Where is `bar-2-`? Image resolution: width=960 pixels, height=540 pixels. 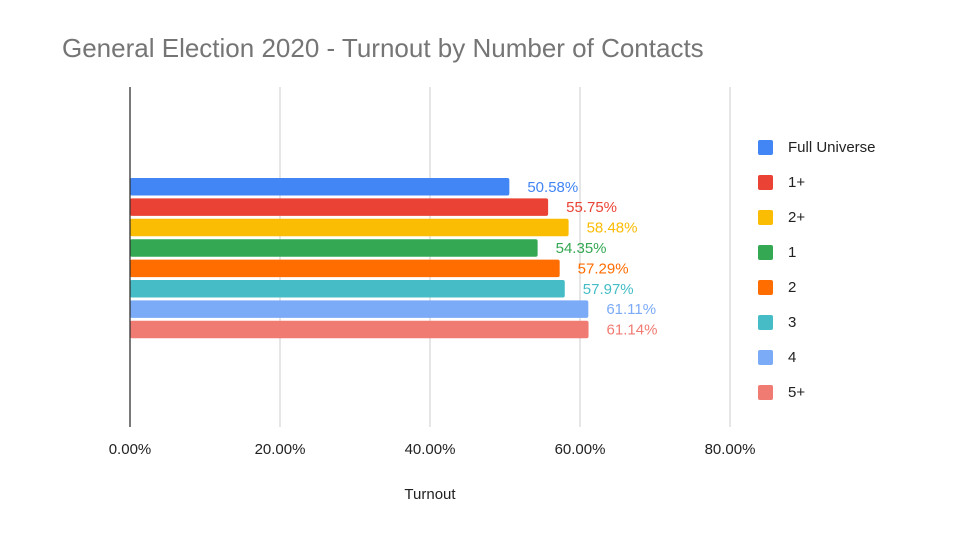 bar-2- is located at coordinates (349, 227).